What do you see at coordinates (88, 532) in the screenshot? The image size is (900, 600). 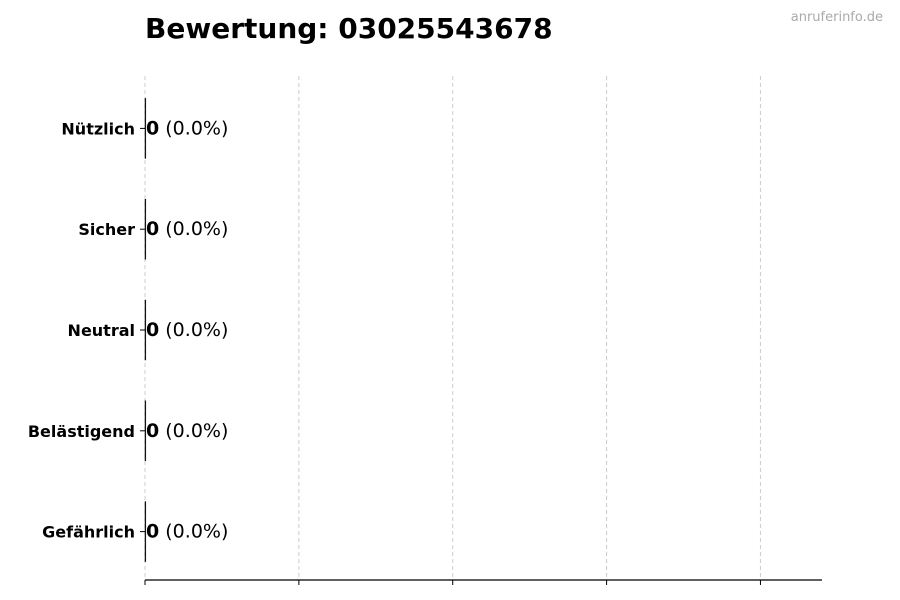 I see `category-label: Gefährlich` at bounding box center [88, 532].